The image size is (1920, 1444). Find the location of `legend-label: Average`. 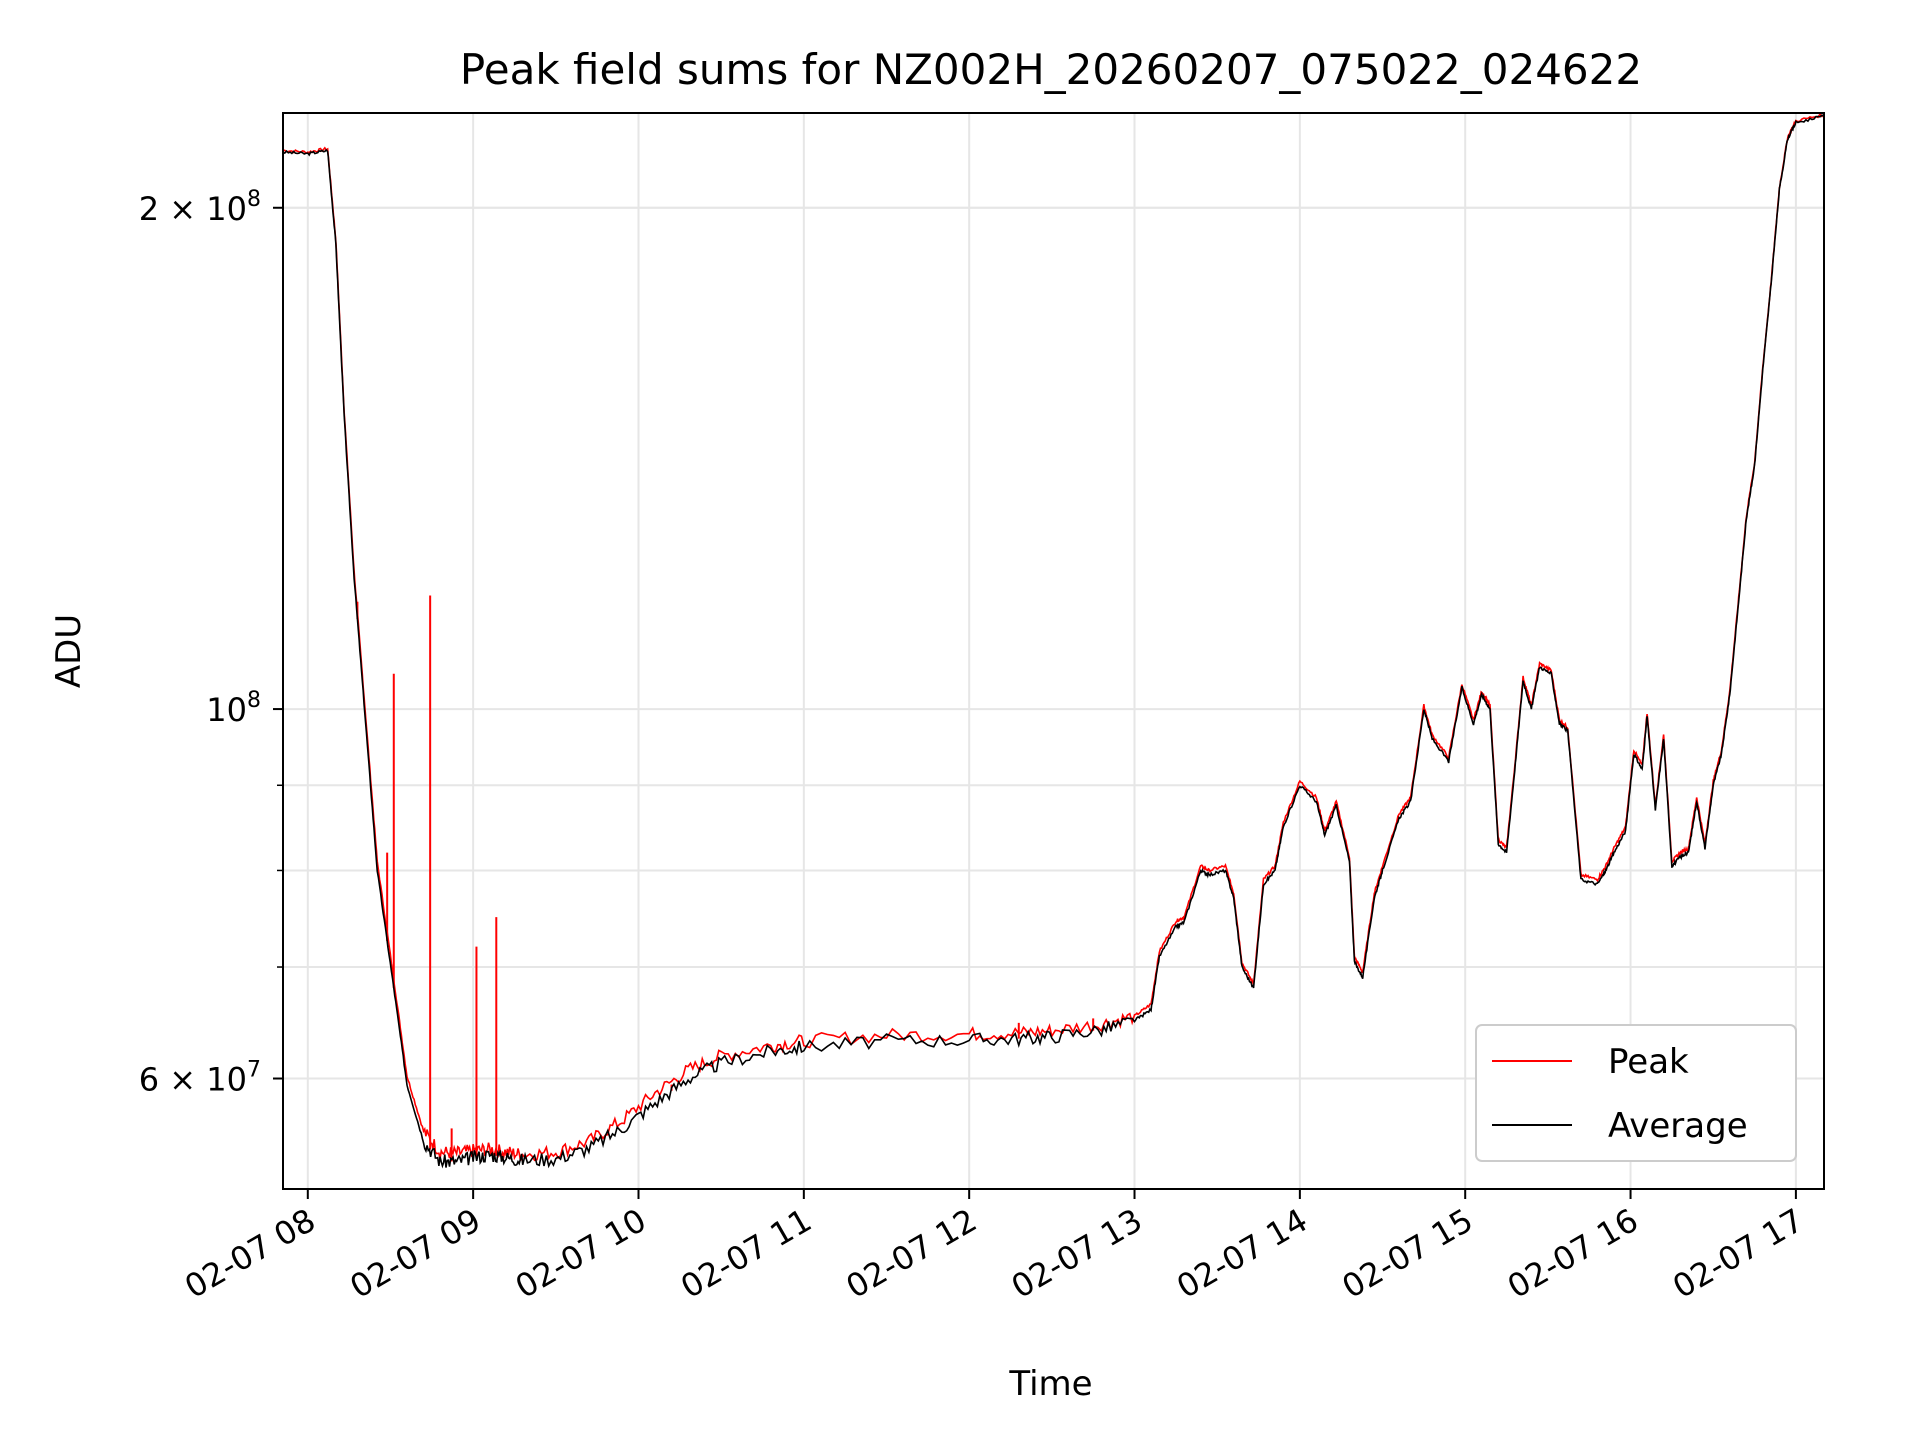

legend-label: Average is located at coordinates (1678, 1126).